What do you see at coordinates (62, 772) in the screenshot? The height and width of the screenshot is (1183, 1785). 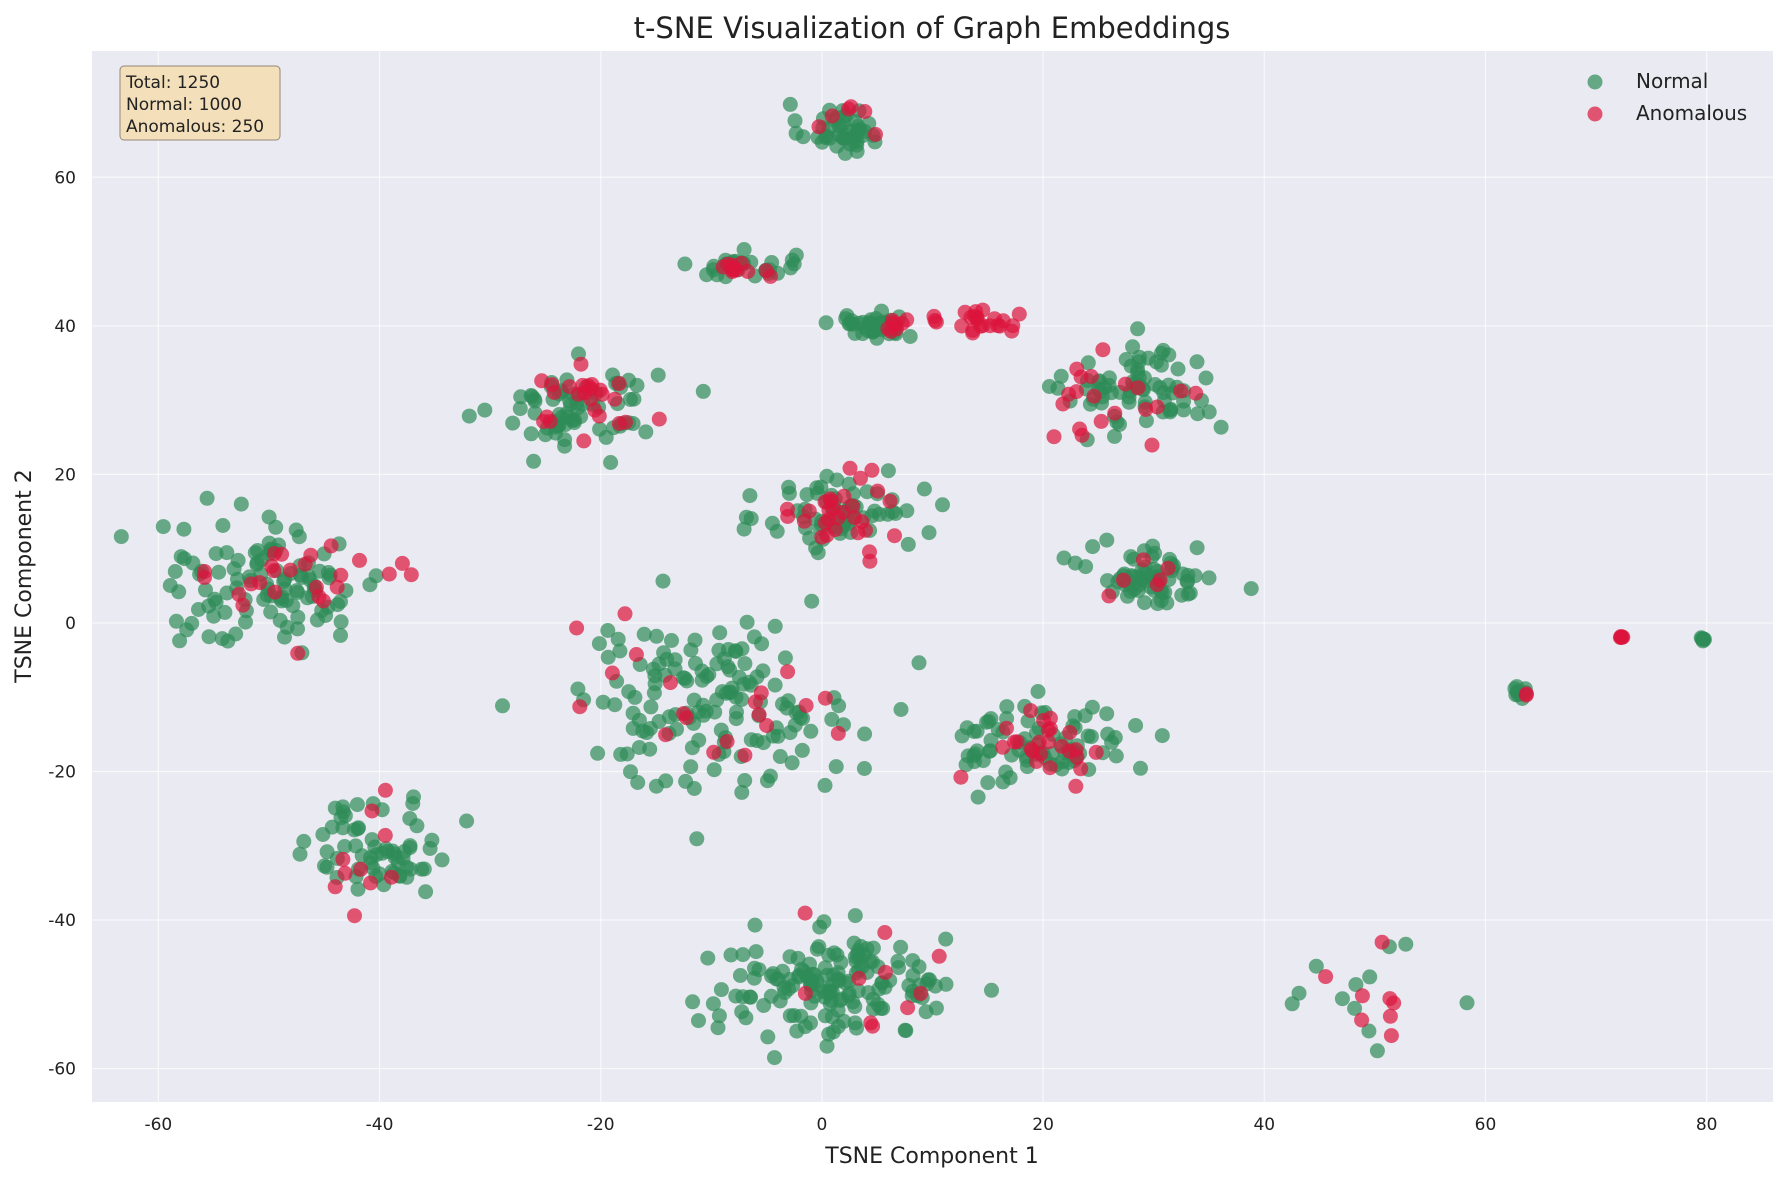 I see `y-tick-label: -20` at bounding box center [62, 772].